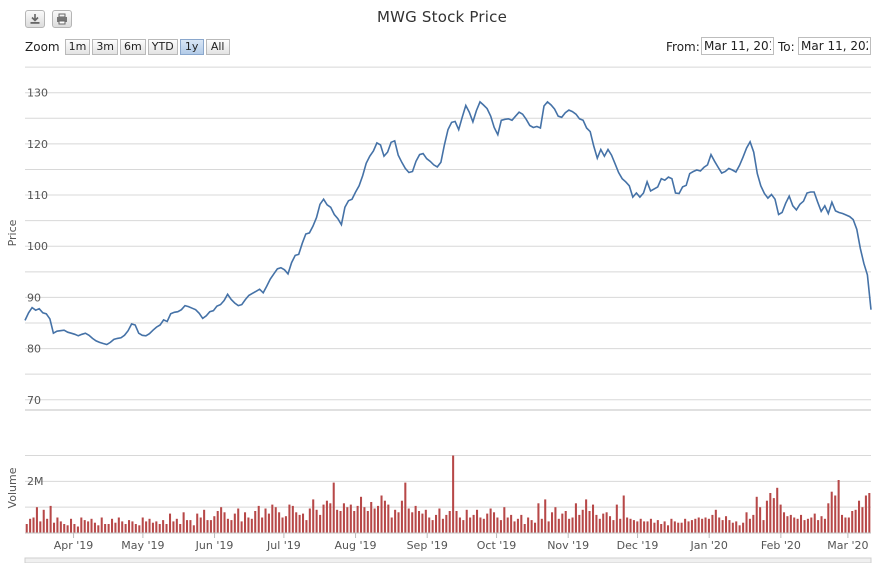 This screenshot has width=884, height=563. What do you see at coordinates (35, 19) in the screenshot?
I see `download-button` at bounding box center [35, 19].